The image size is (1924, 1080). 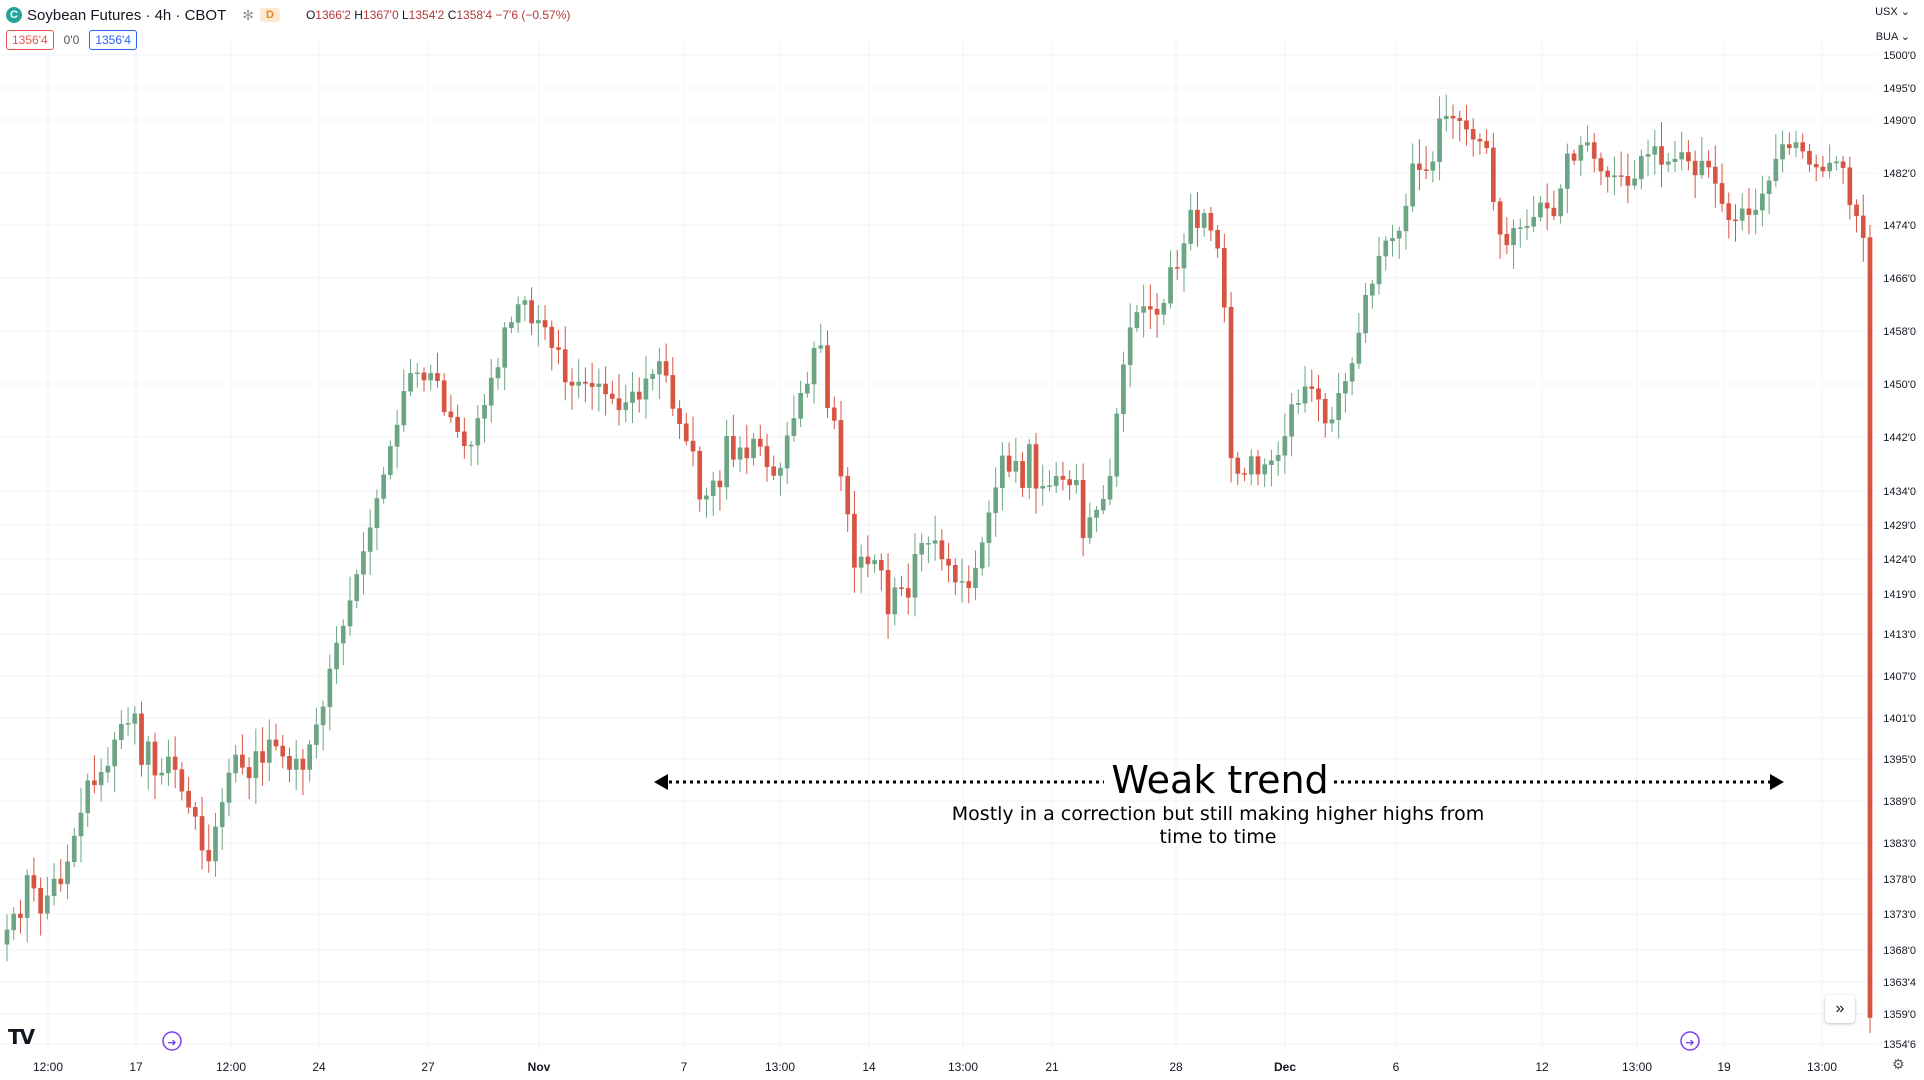 I want to click on unit-selector: BUA ⌄, so click(x=1892, y=37).